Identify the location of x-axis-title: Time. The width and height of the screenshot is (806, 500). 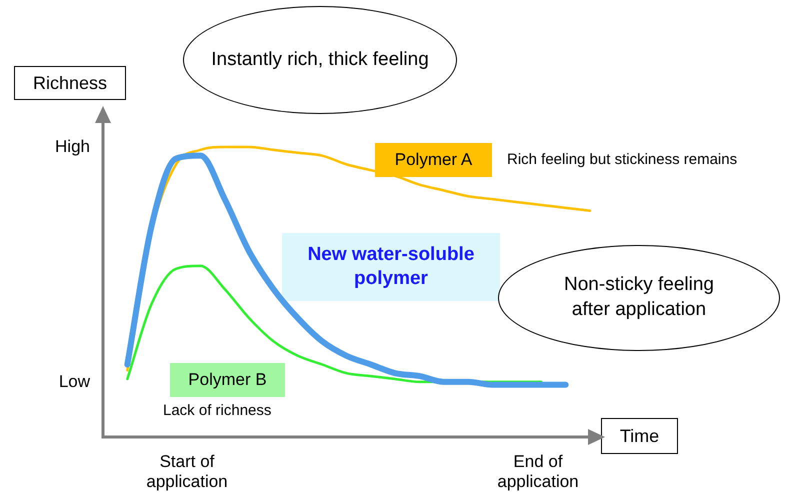
(639, 436).